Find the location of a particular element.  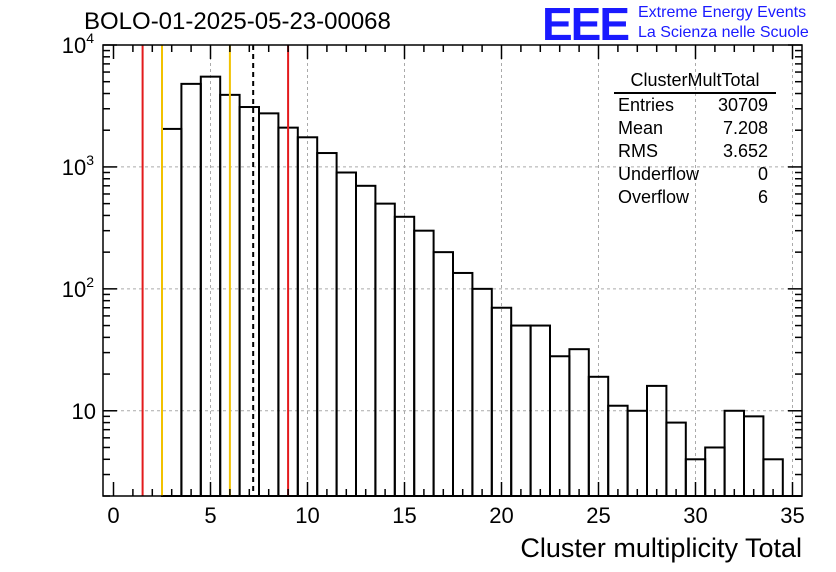

x-tick-label: 0 is located at coordinates (113, 515).